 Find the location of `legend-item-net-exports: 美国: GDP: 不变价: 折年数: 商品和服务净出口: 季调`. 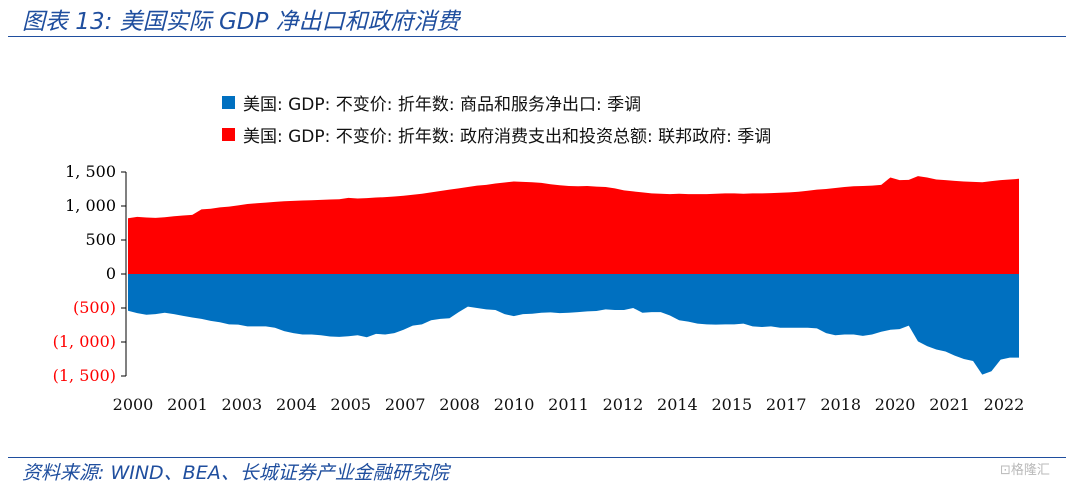

legend-item-net-exports: 美国: GDP: 不变价: 折年数: 商品和服务净出口: 季调 is located at coordinates (496, 102).